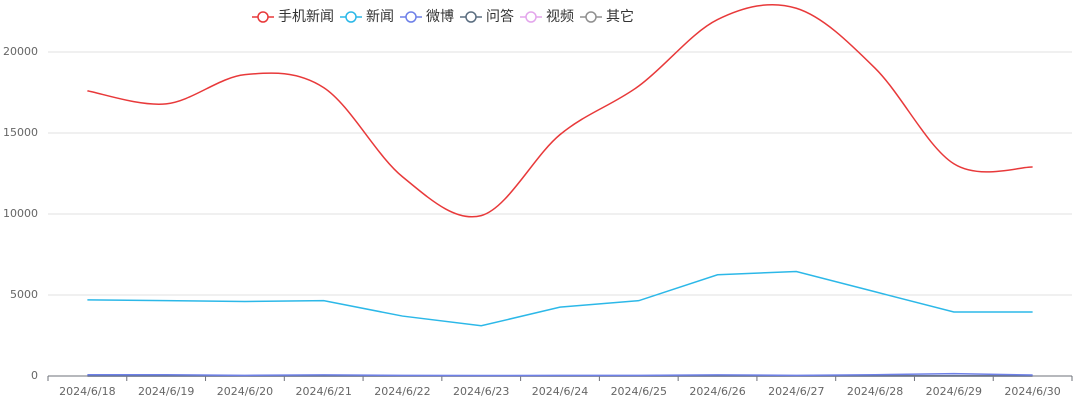  What do you see at coordinates (20, 51) in the screenshot?
I see `y-tick-label: 20000` at bounding box center [20, 51].